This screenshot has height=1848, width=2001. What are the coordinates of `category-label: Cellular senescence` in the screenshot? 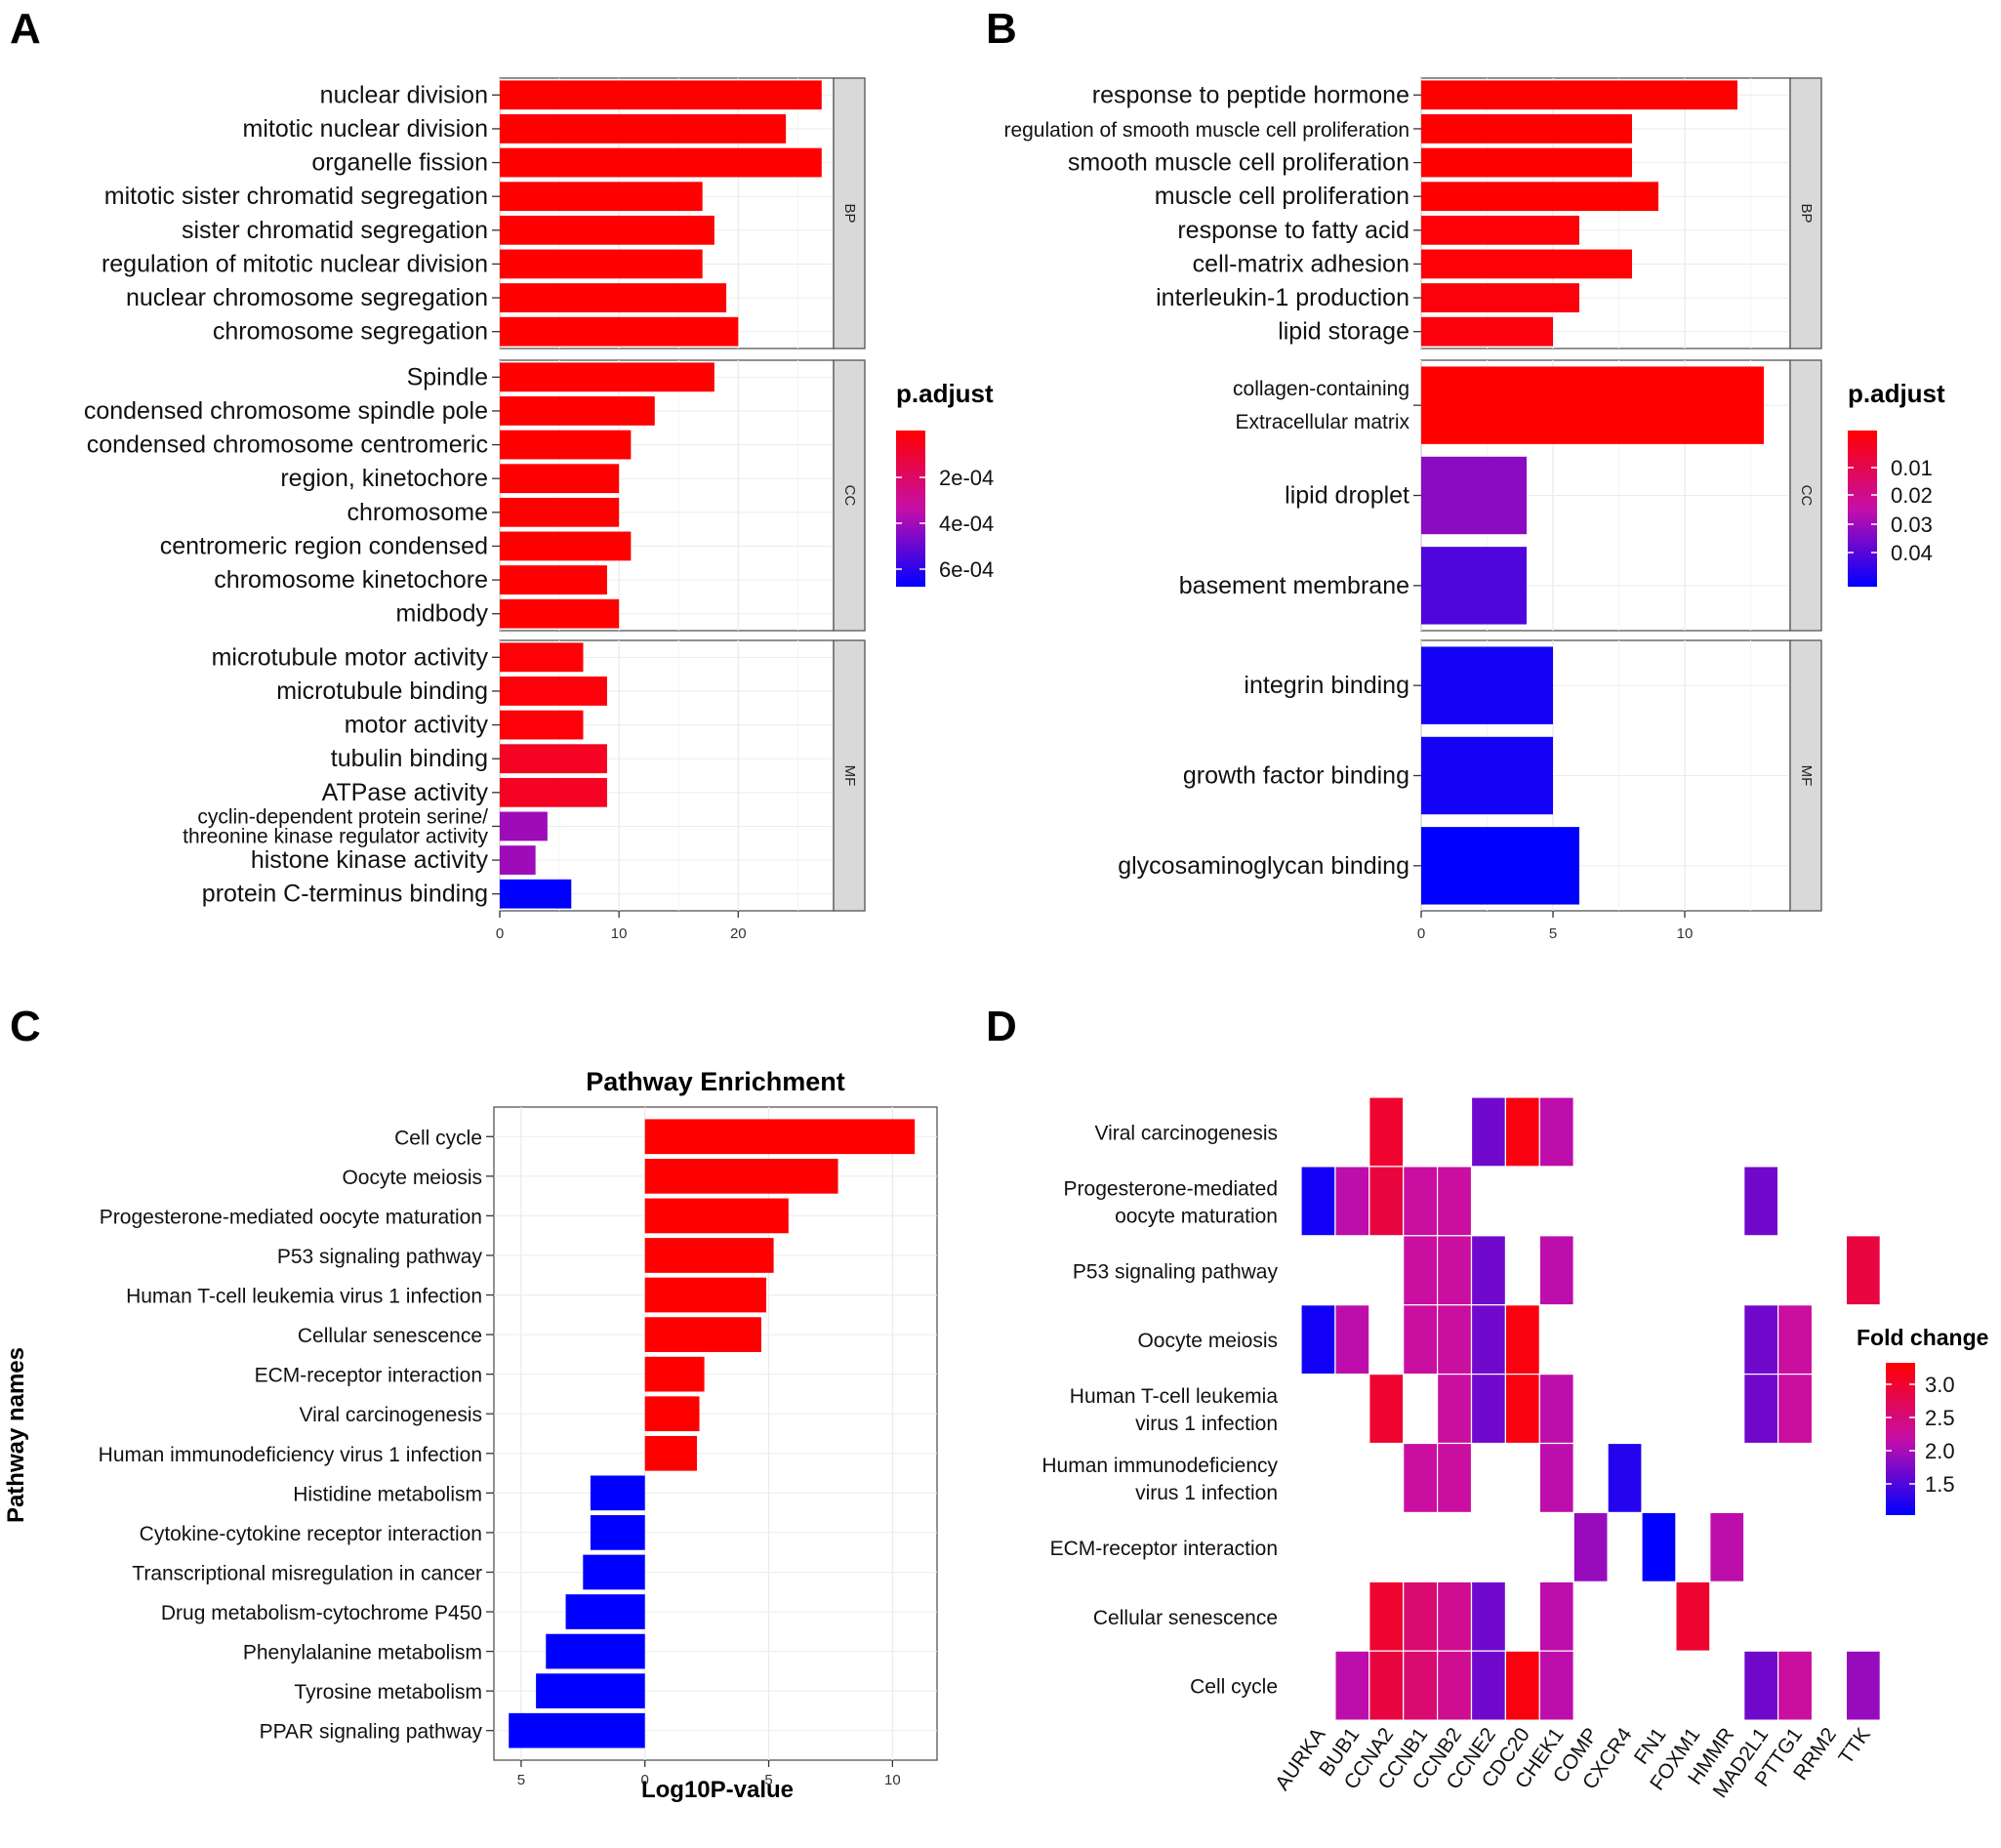 It's located at (390, 1336).